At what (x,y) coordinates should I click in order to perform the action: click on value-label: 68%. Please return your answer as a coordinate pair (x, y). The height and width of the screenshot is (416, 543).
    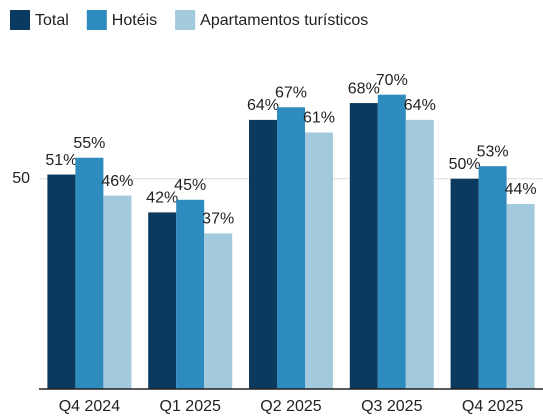
    Looking at the image, I should click on (364, 88).